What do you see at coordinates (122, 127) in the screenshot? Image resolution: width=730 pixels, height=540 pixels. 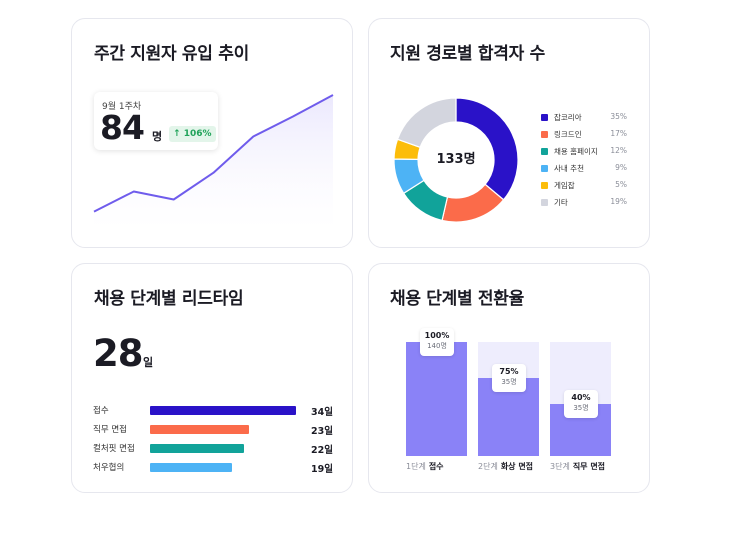 I see `tooltip-value: 84` at bounding box center [122, 127].